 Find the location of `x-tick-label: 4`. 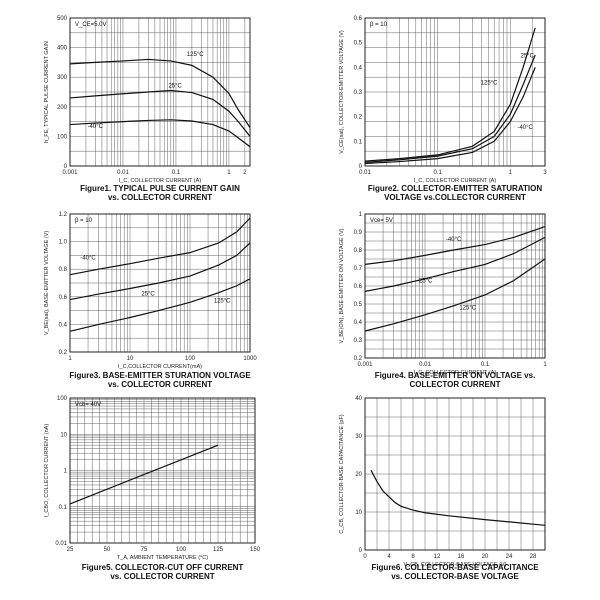

x-tick-label: 4 is located at coordinates (389, 557).